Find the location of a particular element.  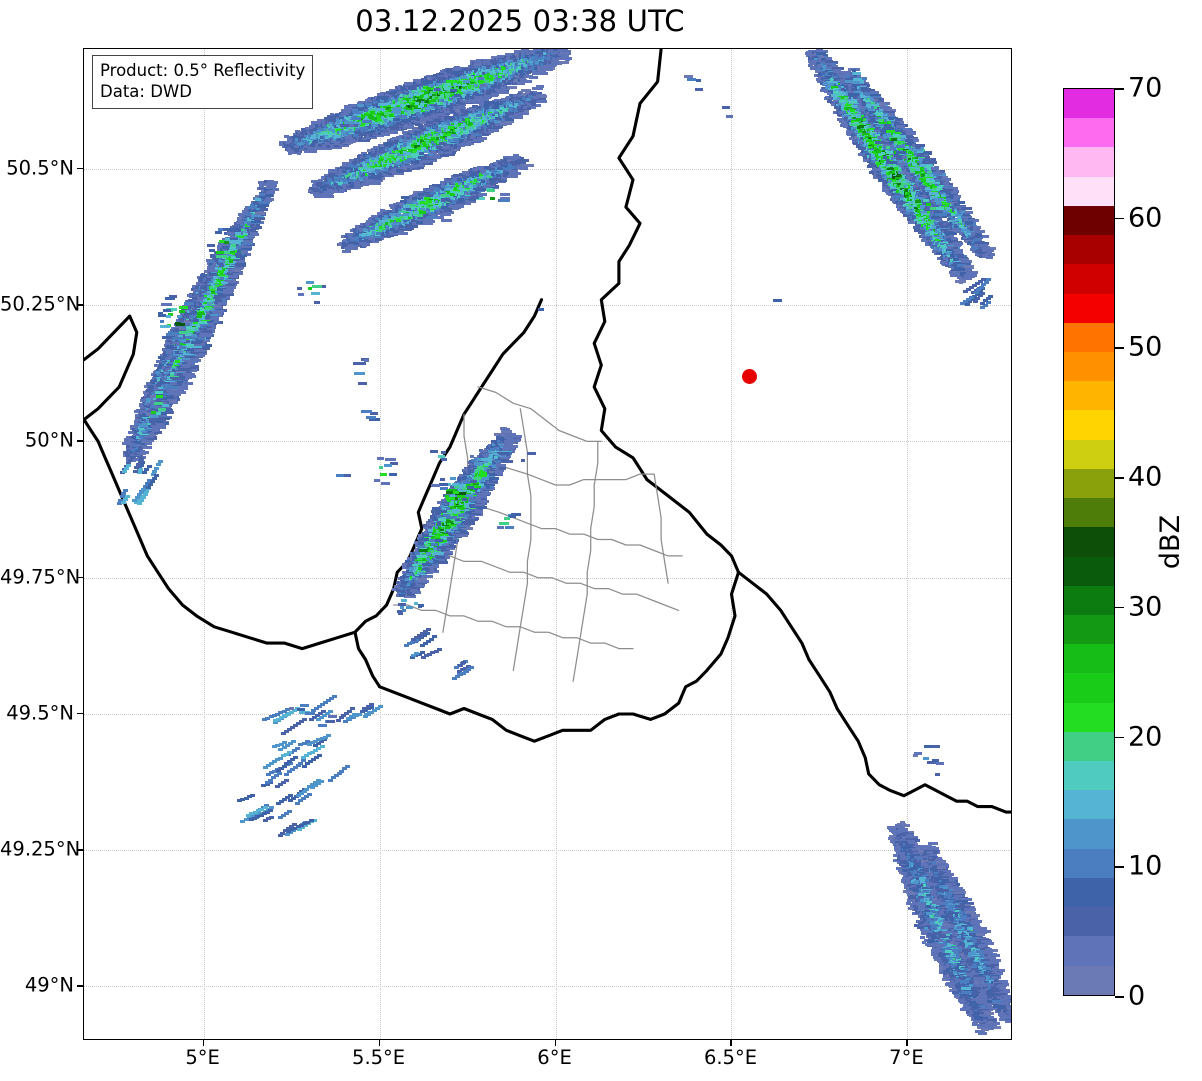

y-axis-tick-label: 49.25°N is located at coordinates (40, 849).